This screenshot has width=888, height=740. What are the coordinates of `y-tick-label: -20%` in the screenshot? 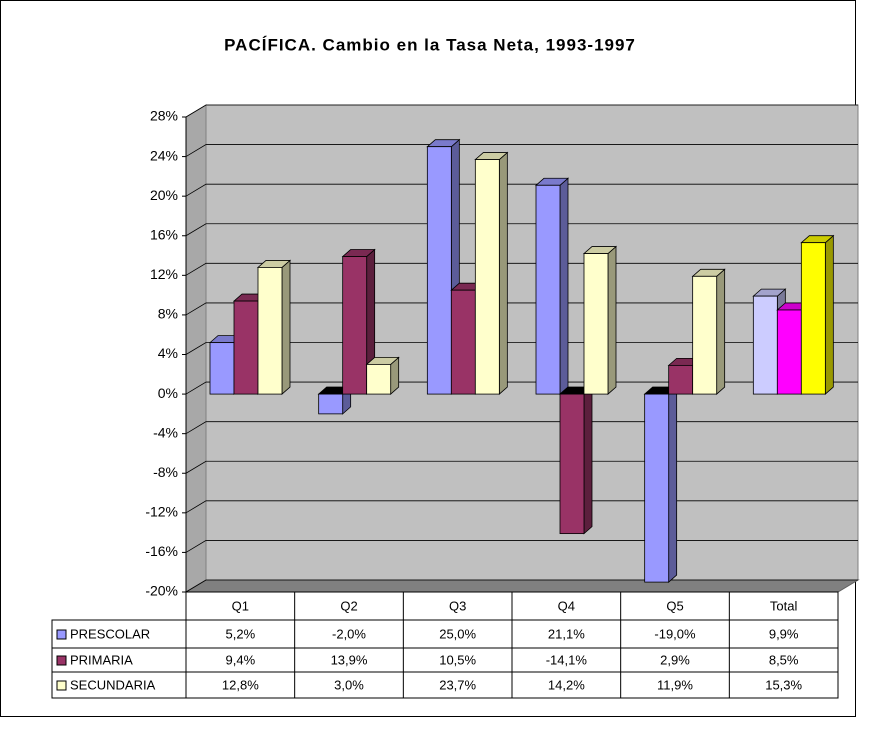 It's located at (161, 591).